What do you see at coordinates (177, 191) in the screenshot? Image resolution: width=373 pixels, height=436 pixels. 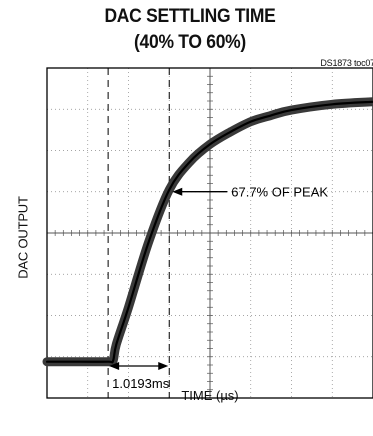 I see `peak-arrow-head` at bounding box center [177, 191].